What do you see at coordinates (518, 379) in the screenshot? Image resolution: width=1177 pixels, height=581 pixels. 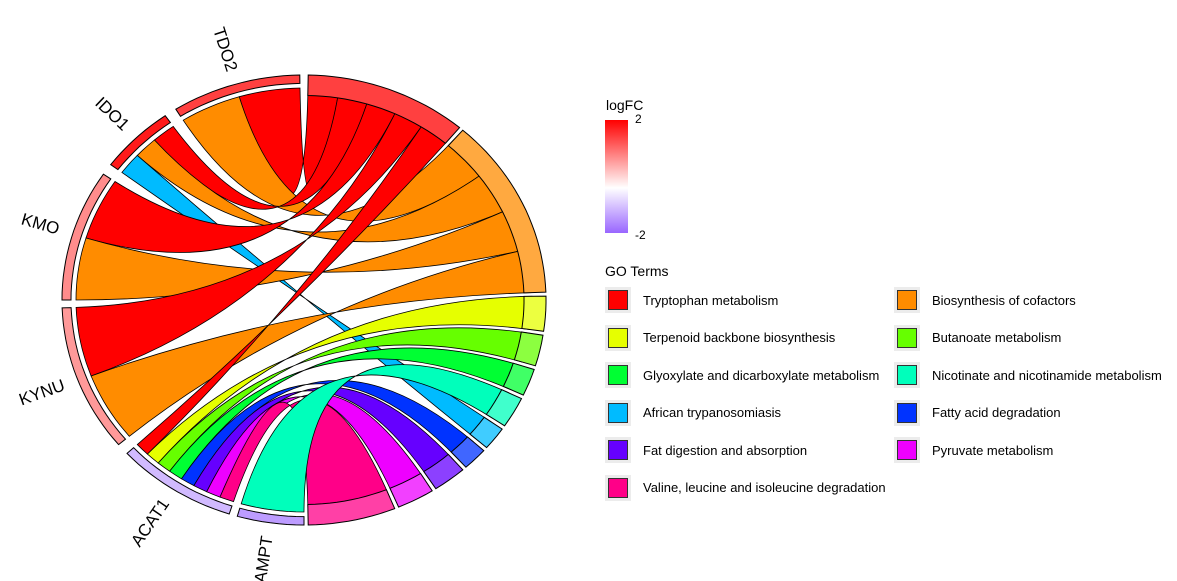 I see `term-arc-glyoxylate-and-dicarboxylate-metabolism` at bounding box center [518, 379].